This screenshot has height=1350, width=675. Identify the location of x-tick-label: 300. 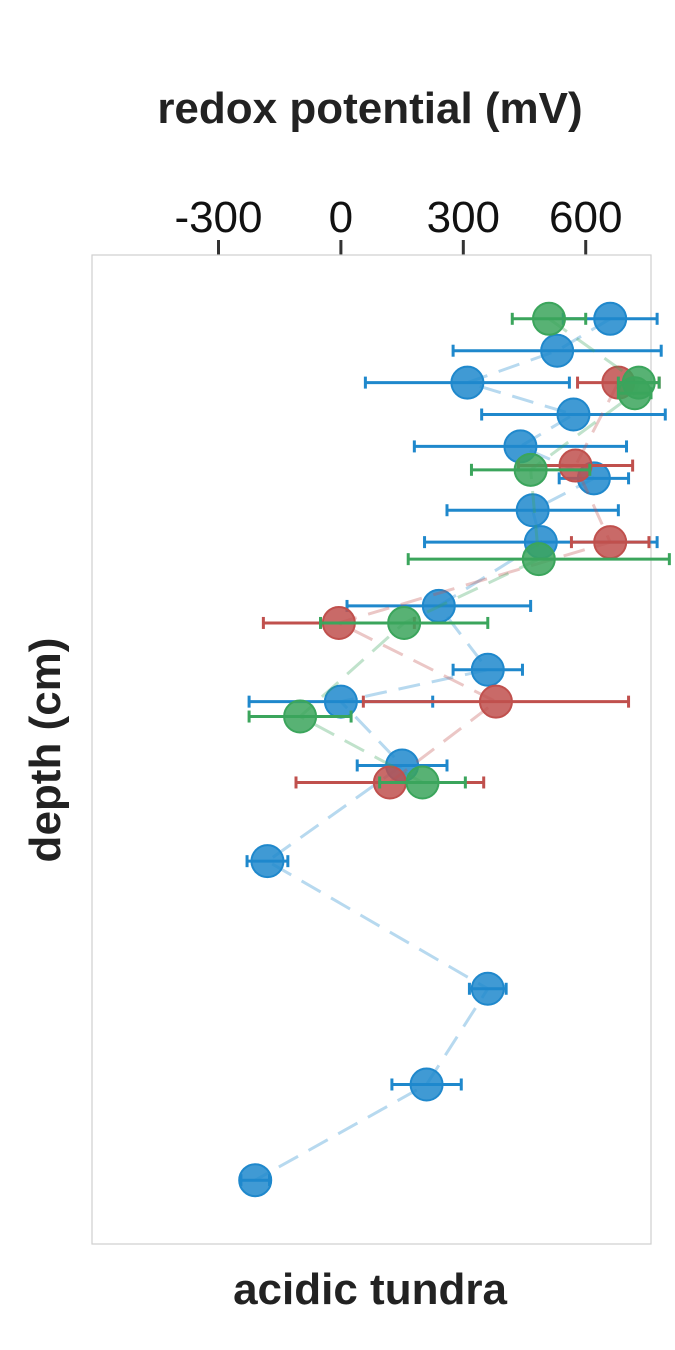
(463, 217).